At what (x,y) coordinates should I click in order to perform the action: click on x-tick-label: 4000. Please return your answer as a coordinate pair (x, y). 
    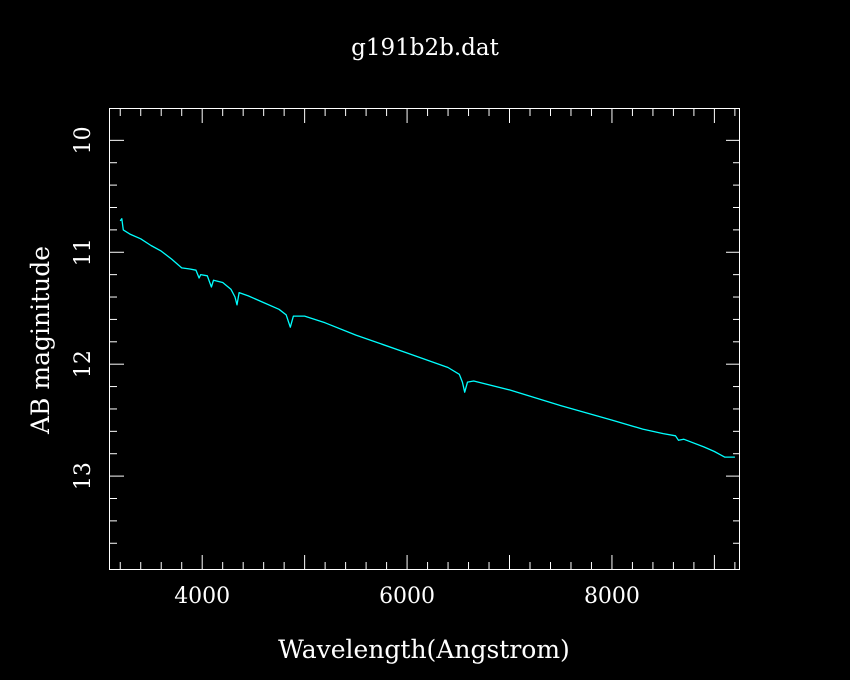
    Looking at the image, I should click on (202, 596).